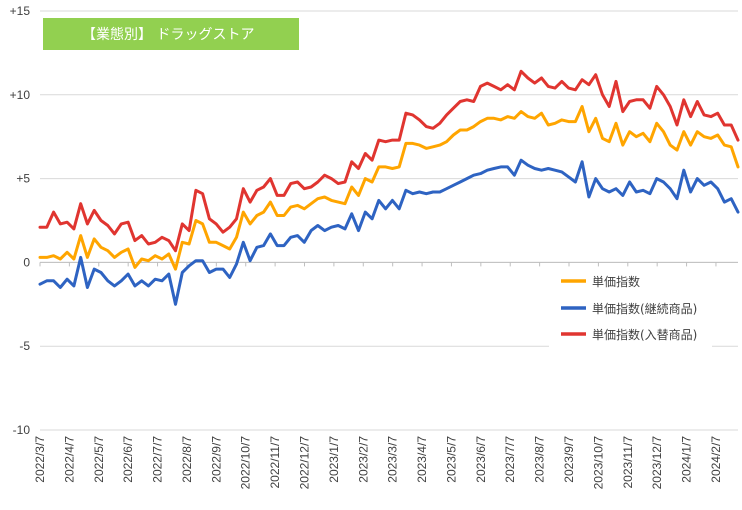 This screenshot has width=742, height=510. What do you see at coordinates (275, 462) in the screenshot?
I see `x-tick-label: 2022/11/7` at bounding box center [275, 462].